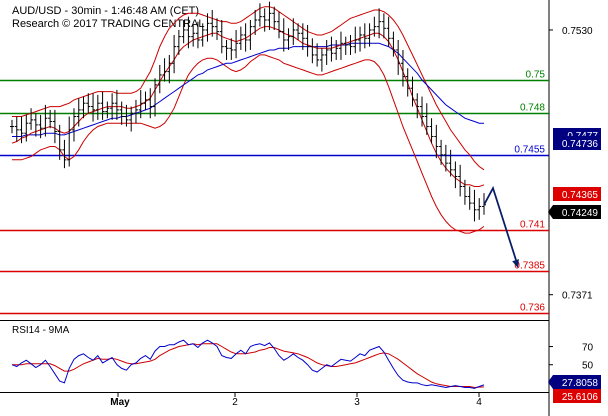 The height and width of the screenshot is (416, 608). Describe the element at coordinates (580, 397) in the screenshot. I see `badge-rsi-ma-text: 25.6106` at that location.